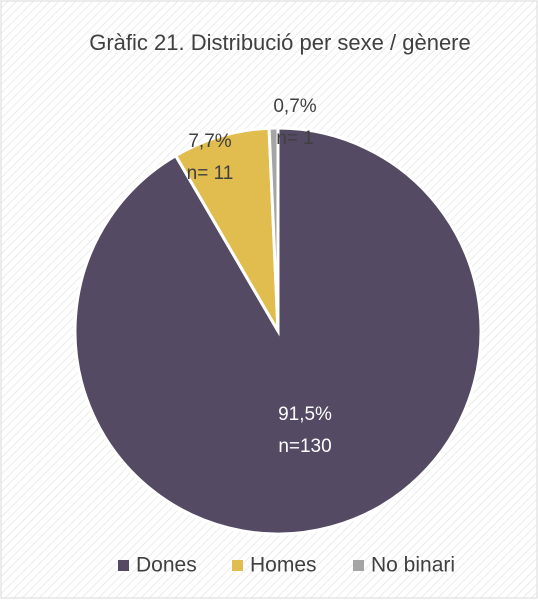 The width and height of the screenshot is (538, 604). Describe the element at coordinates (304, 446) in the screenshot. I see `count-label: n=130` at that location.